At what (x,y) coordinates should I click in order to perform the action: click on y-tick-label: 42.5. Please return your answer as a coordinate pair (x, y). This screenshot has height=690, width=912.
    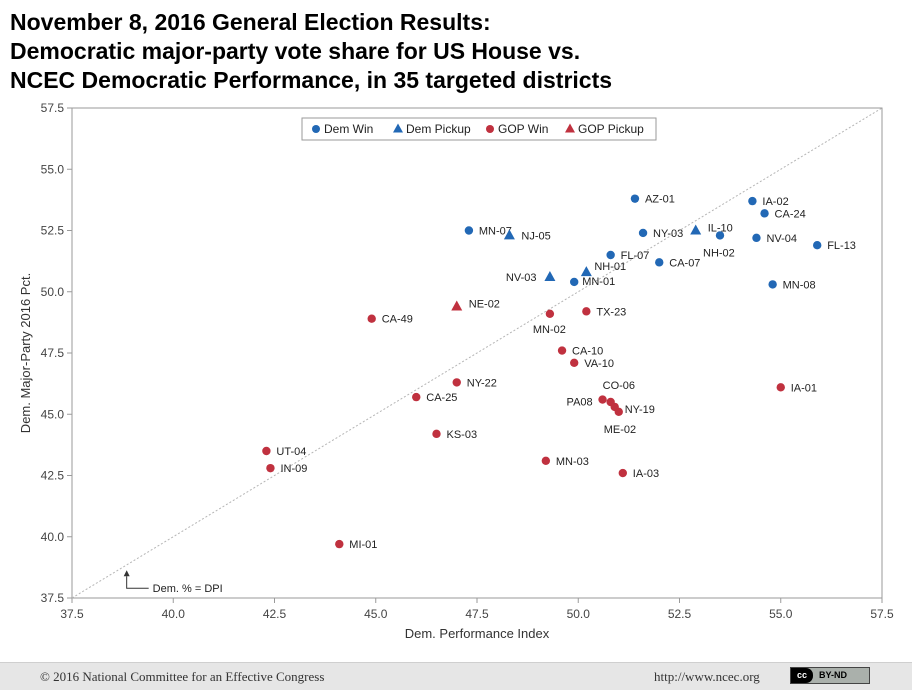
    Looking at the image, I should click on (53, 476).